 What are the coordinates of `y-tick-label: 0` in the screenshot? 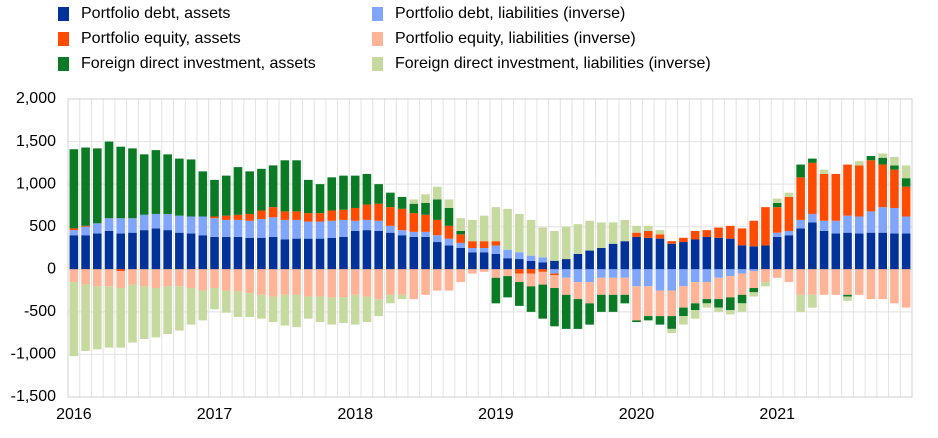 It's located at (51, 269).